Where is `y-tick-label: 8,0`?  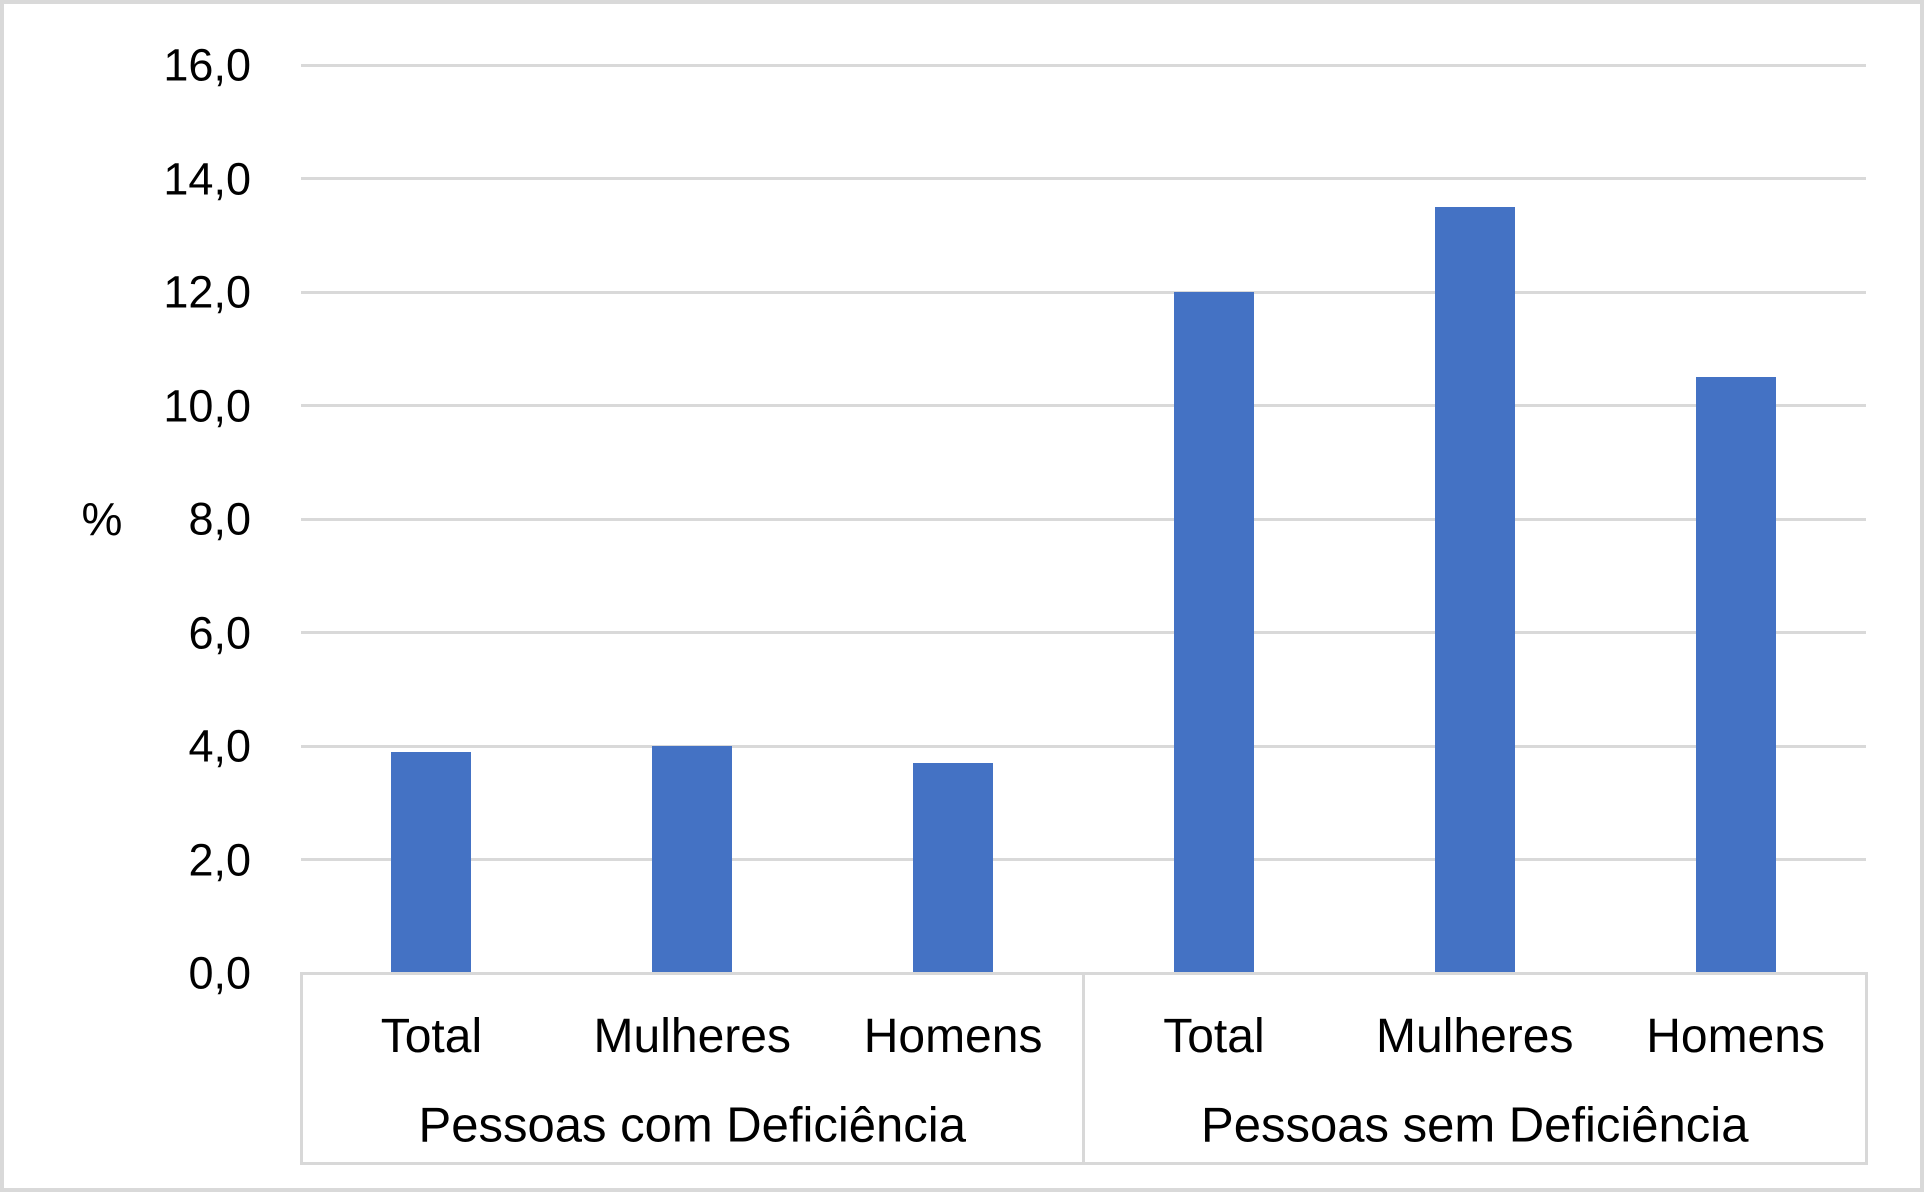 y-tick-label: 8,0 is located at coordinates (219, 519).